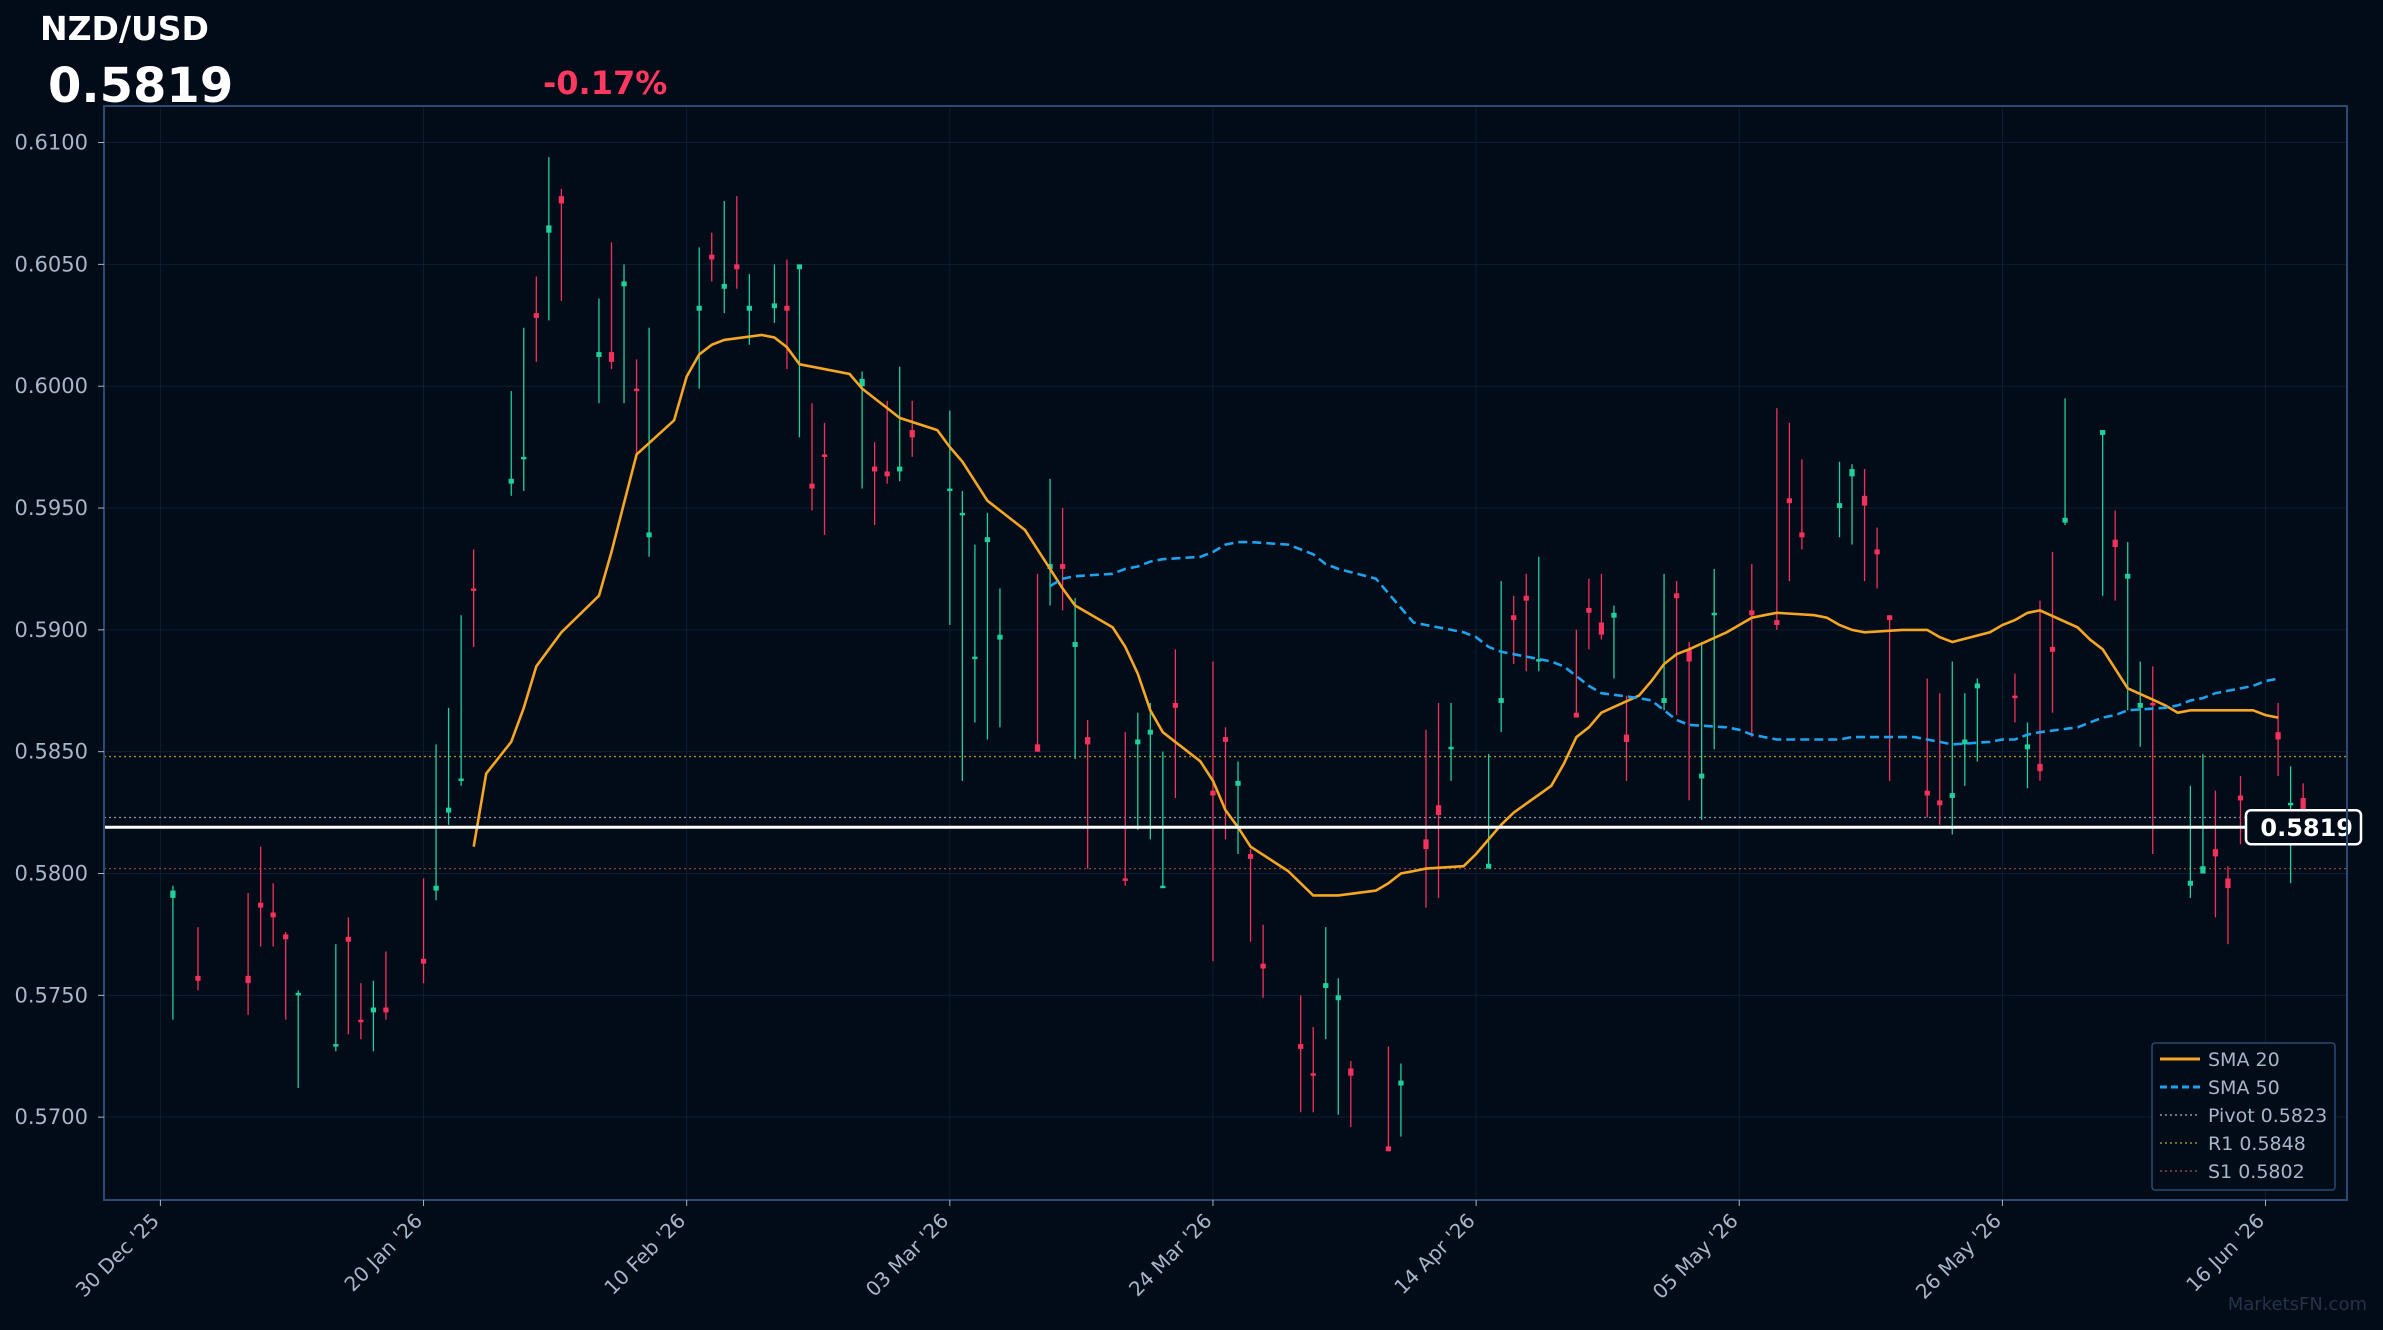  What do you see at coordinates (383, 1253) in the screenshot?
I see `x-tick-label: 20 Jan '26` at bounding box center [383, 1253].